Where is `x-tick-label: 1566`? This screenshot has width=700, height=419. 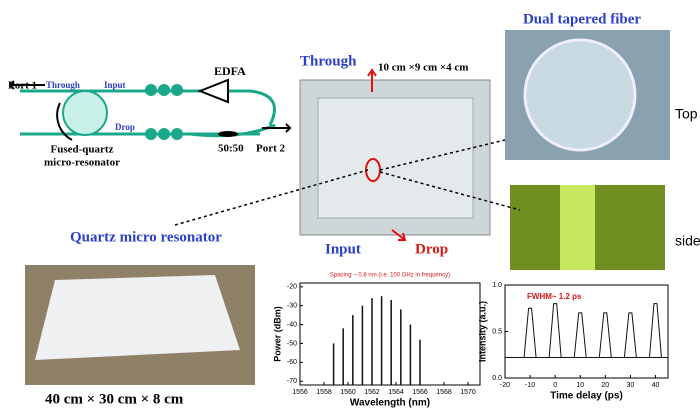 x-tick-label: 1566 is located at coordinates (420, 392).